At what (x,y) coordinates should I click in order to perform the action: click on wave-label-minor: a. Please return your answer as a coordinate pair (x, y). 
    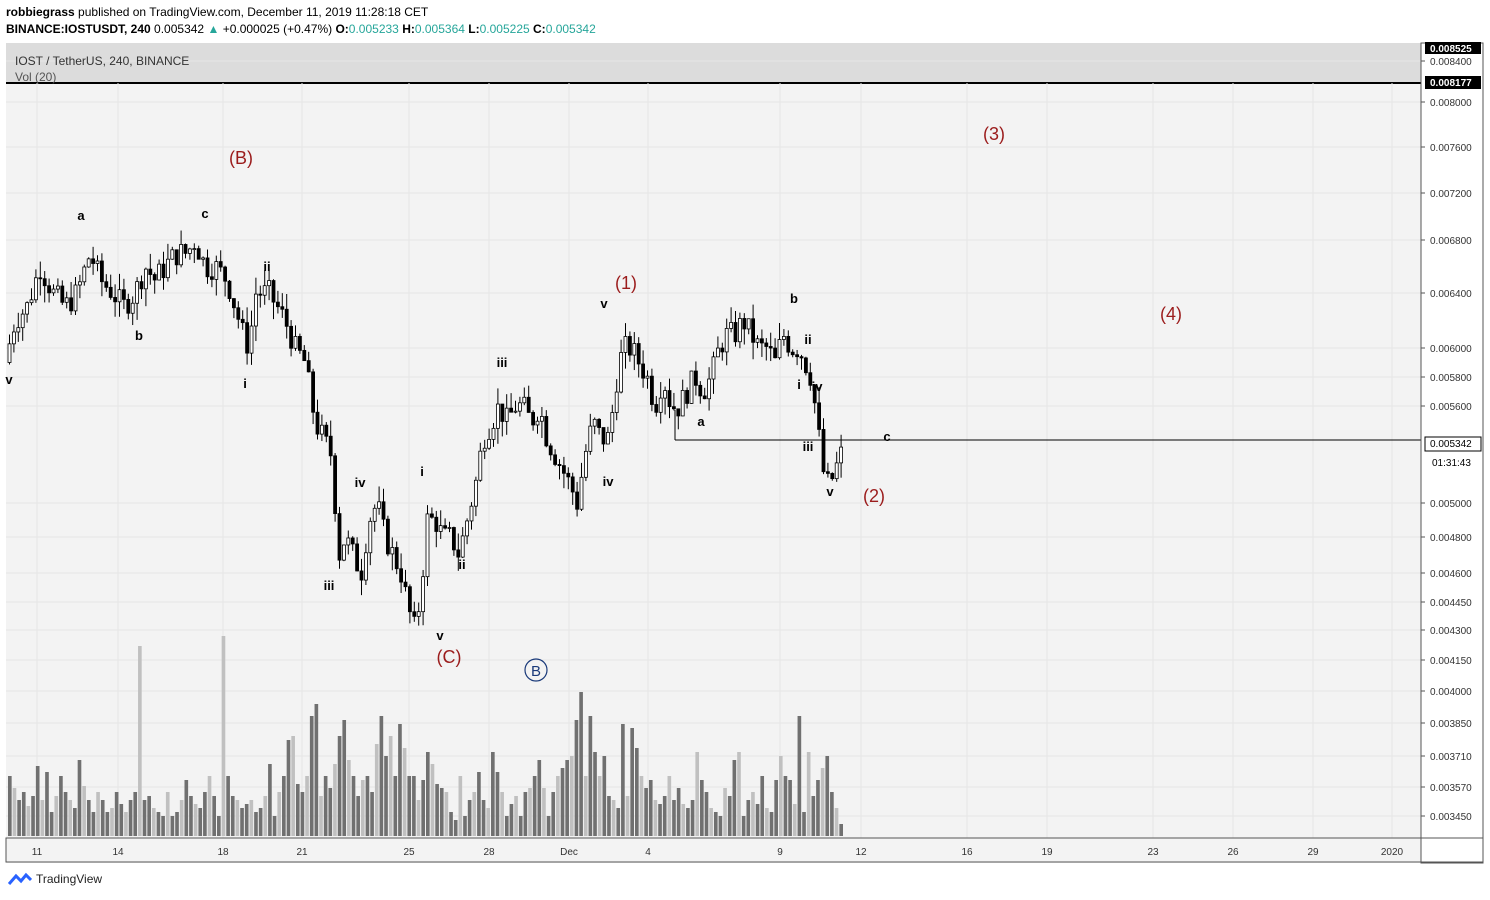
    Looking at the image, I should click on (701, 421).